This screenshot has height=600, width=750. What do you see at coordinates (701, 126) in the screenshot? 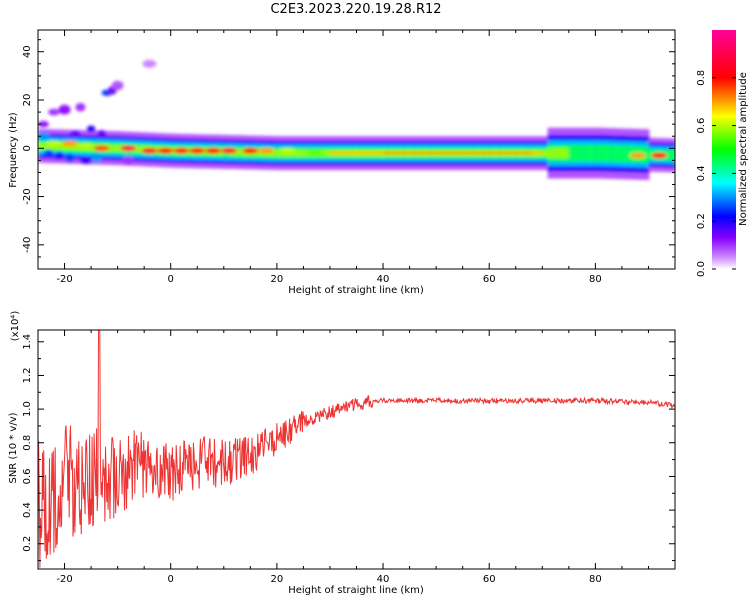
I see `colorbar-tick-label: 0.6` at bounding box center [701, 126].